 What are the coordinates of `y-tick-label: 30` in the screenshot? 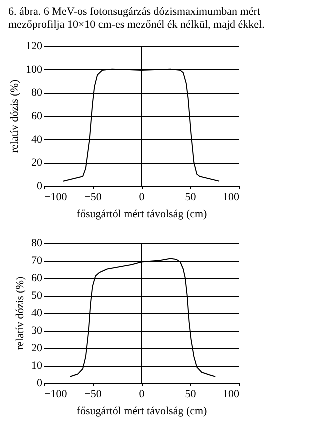 It's located at (37, 331).